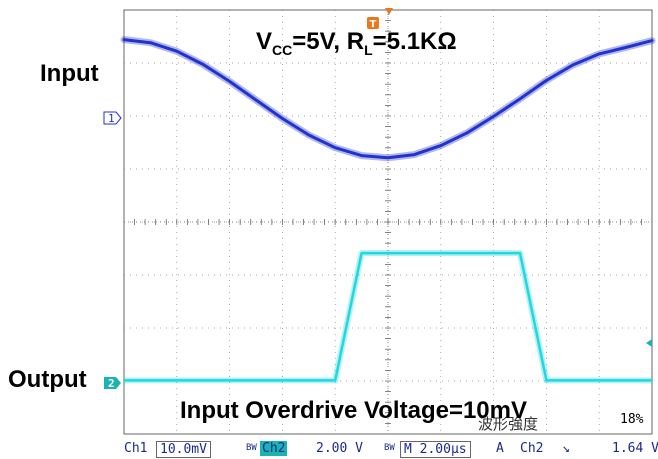 This screenshot has width=658, height=459. I want to click on trigger-mode: A, so click(500, 448).